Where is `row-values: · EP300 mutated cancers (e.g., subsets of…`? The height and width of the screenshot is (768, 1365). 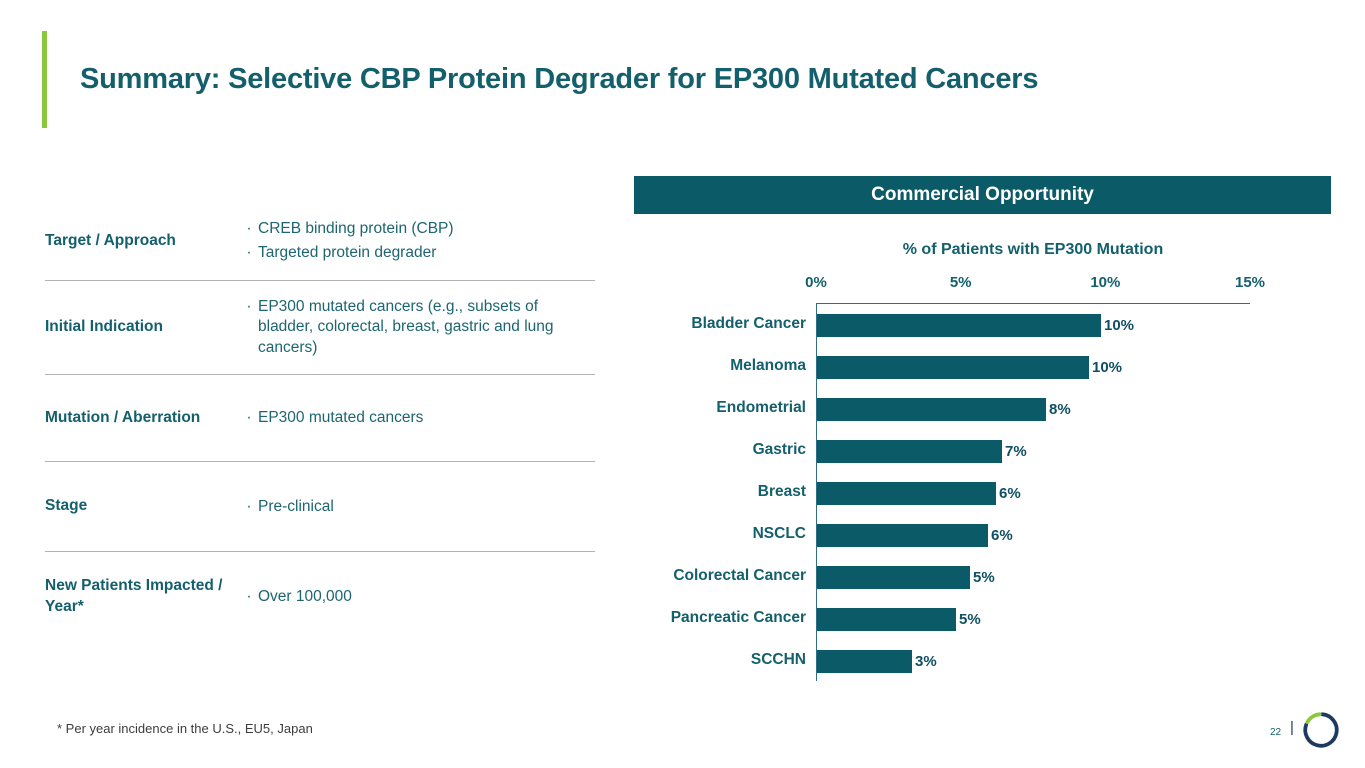 row-values: · EP300 mutated cancers (e.g., subsets of… is located at coordinates (417, 327).